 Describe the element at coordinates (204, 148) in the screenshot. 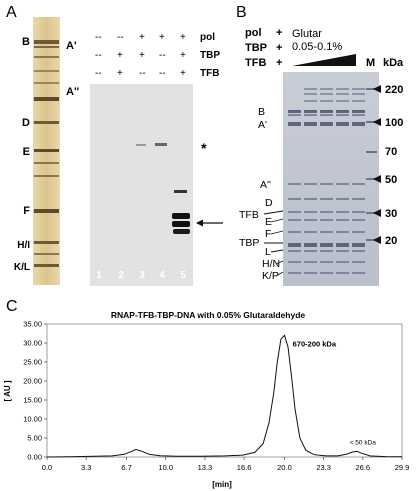

I see `blot-asterisk: *` at that location.